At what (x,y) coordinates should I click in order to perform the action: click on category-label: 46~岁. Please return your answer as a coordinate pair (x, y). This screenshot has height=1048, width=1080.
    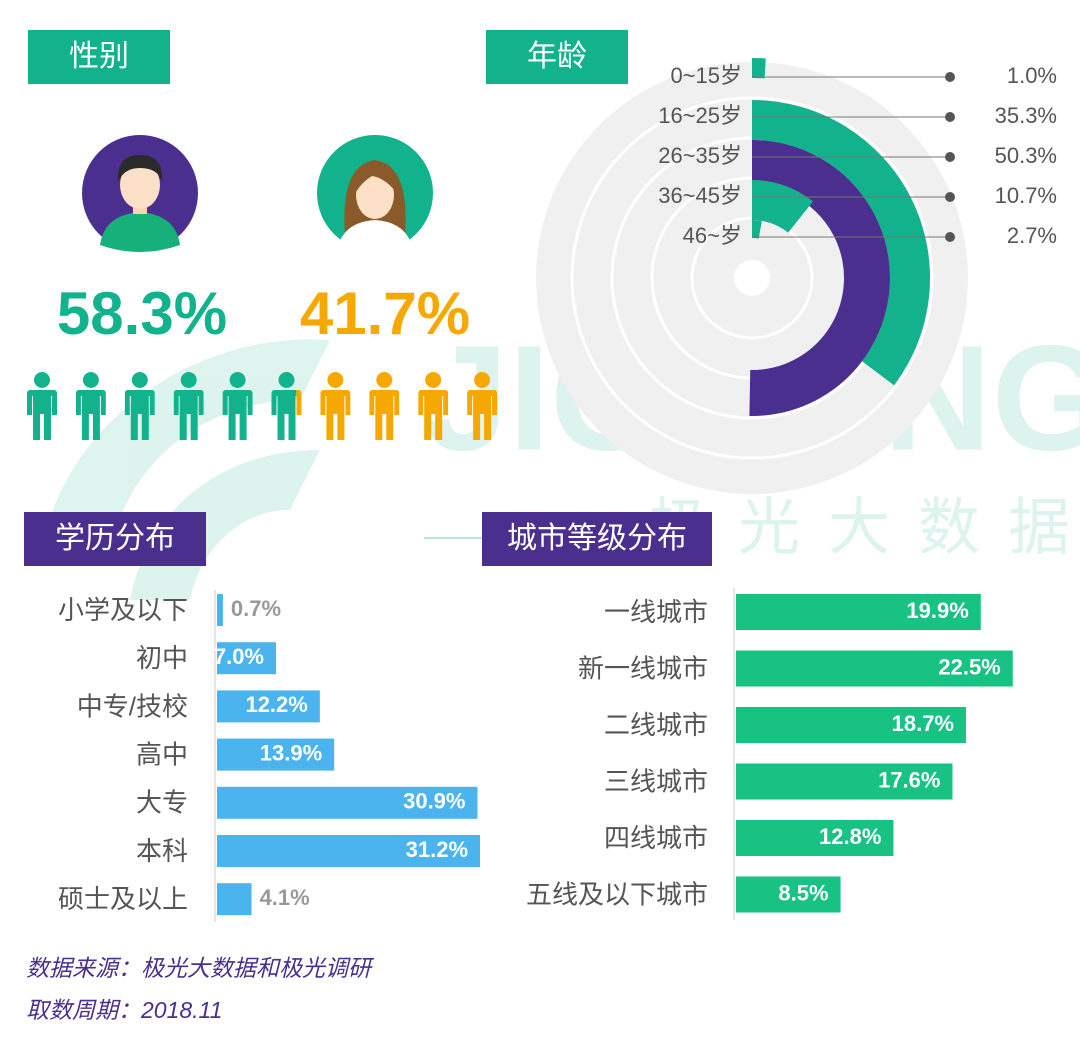
    Looking at the image, I should click on (712, 235).